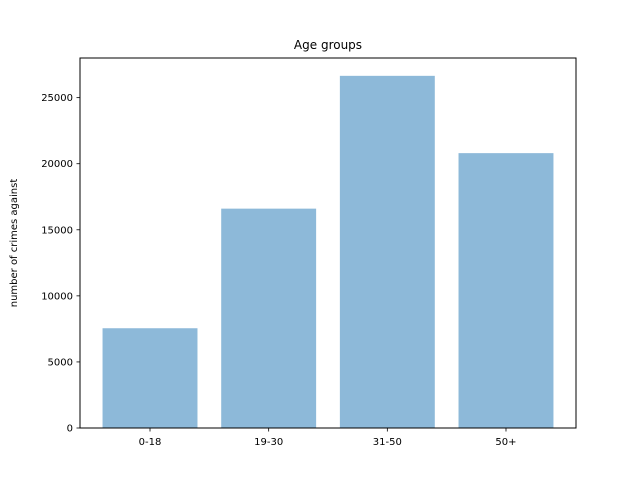 The image size is (640, 480). What do you see at coordinates (150, 442) in the screenshot?
I see `x-tick-label: 0-18` at bounding box center [150, 442].